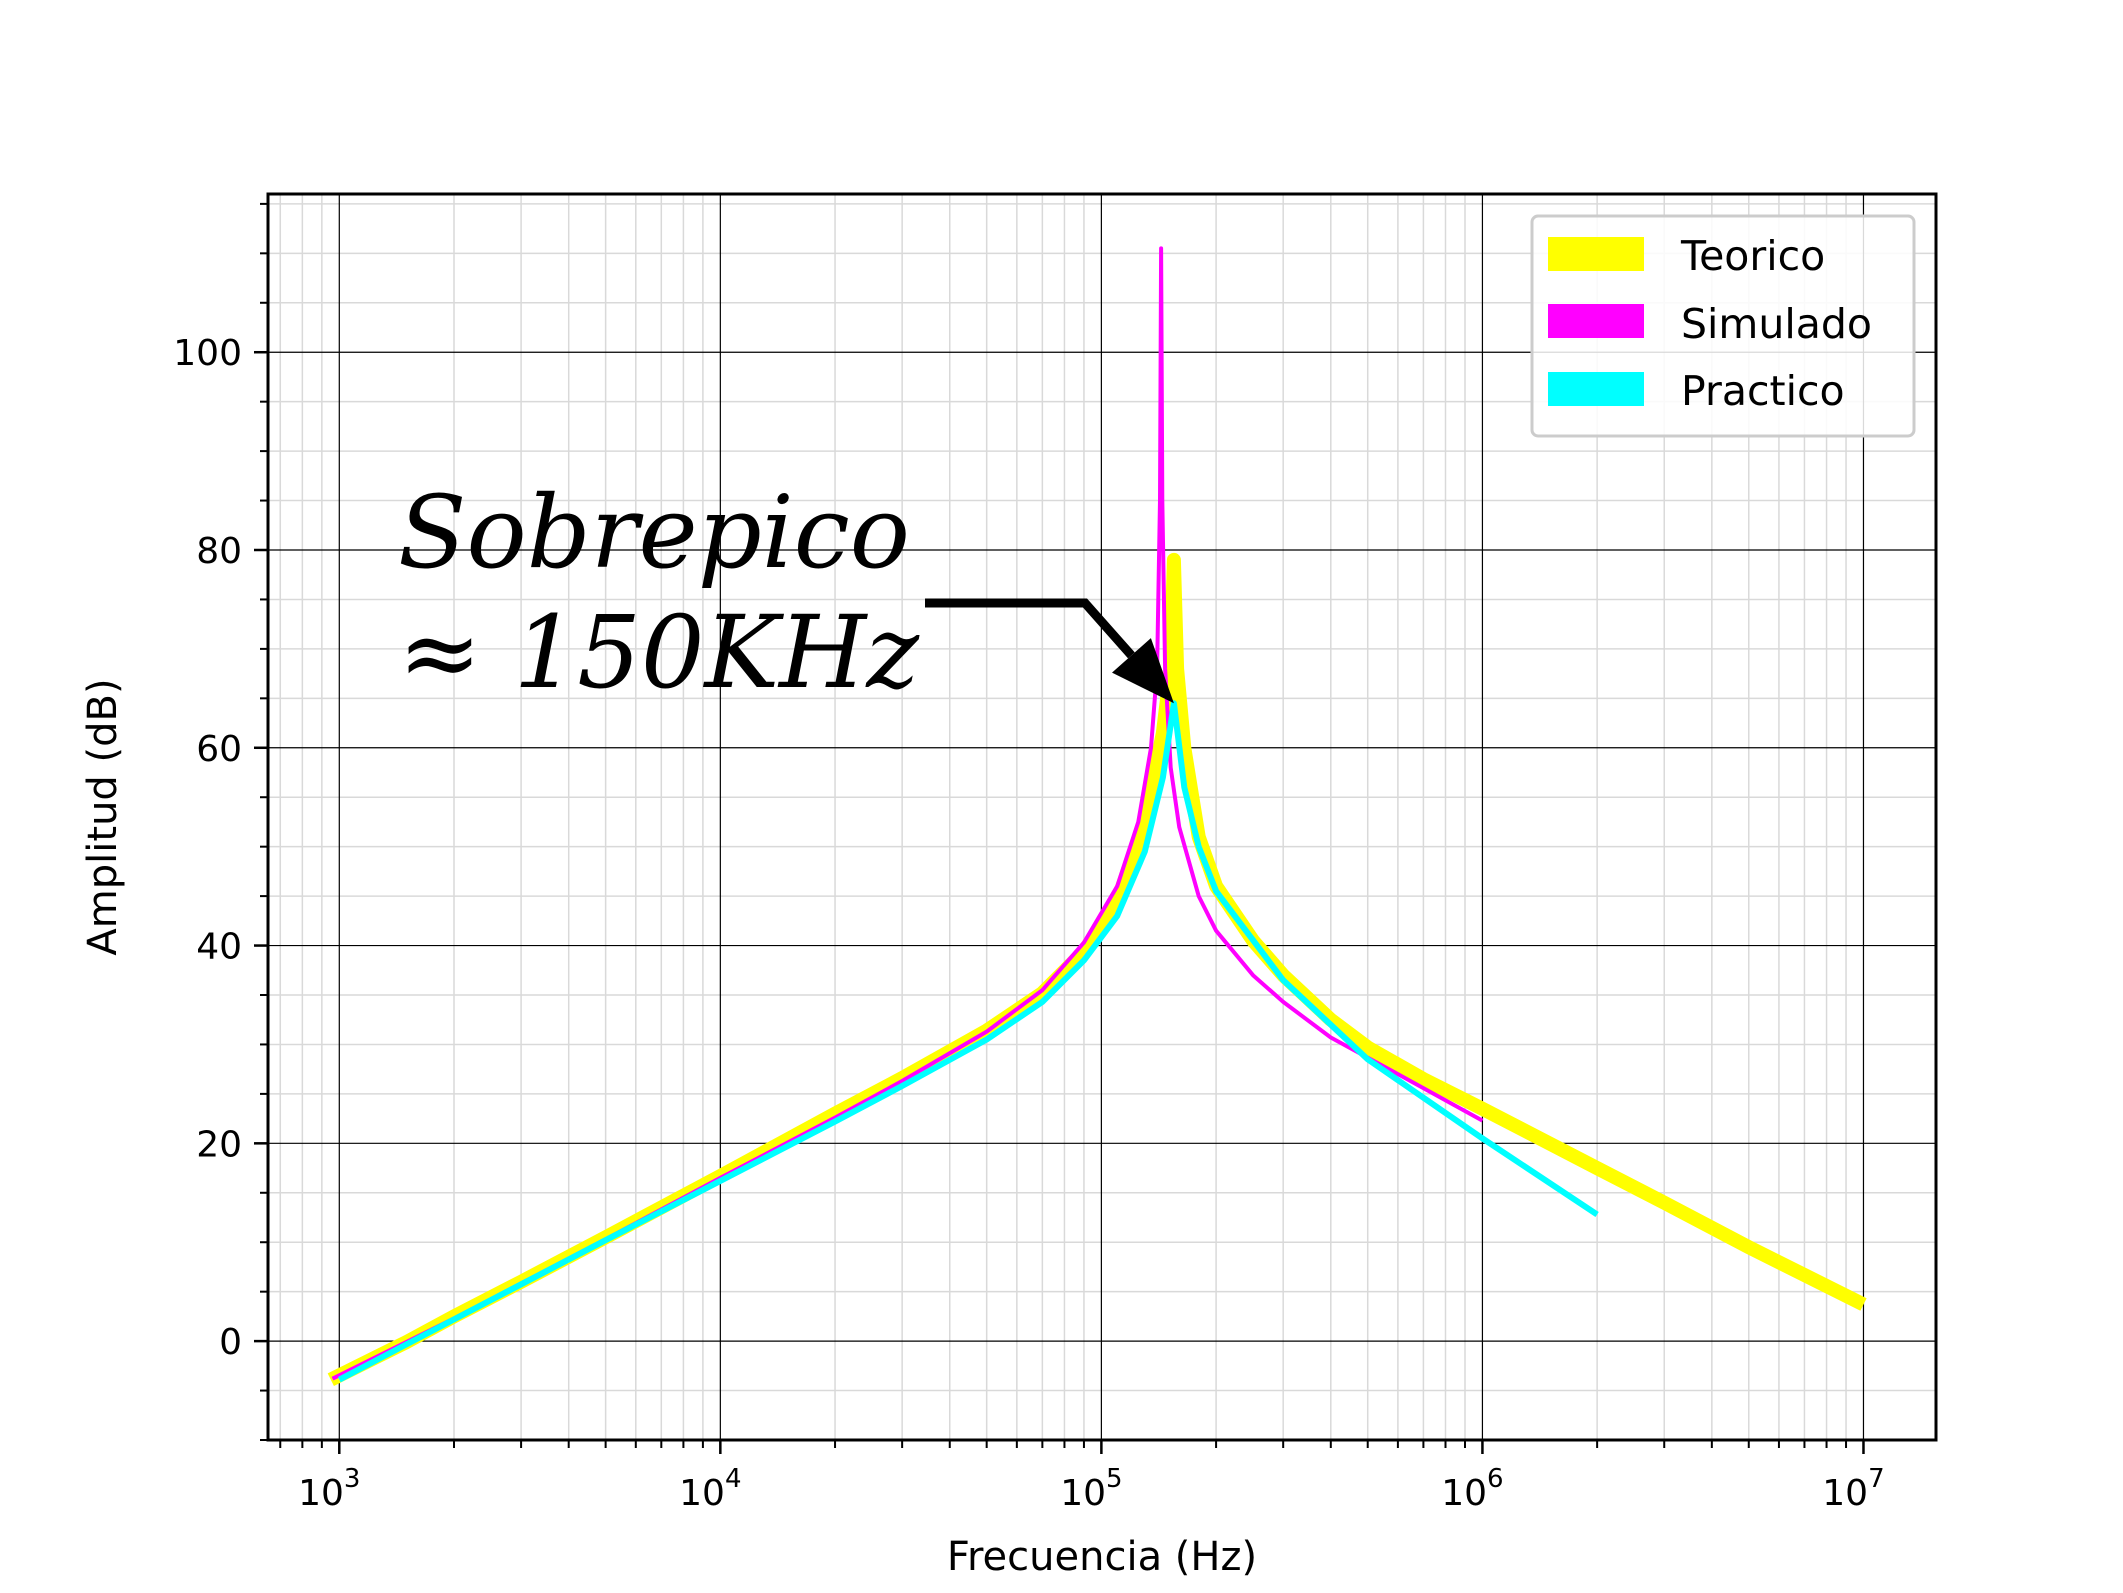 The image size is (2123, 1593). Describe the element at coordinates (230, 1342) in the screenshot. I see `y-tick-label: 0` at that location.